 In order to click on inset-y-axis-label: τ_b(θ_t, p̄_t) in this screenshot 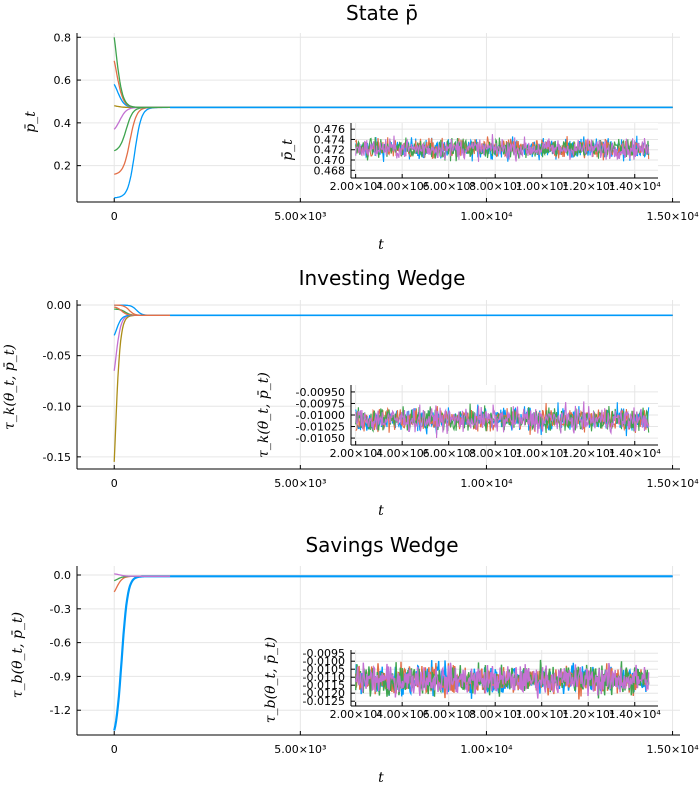, I will do `click(271, 680)`.